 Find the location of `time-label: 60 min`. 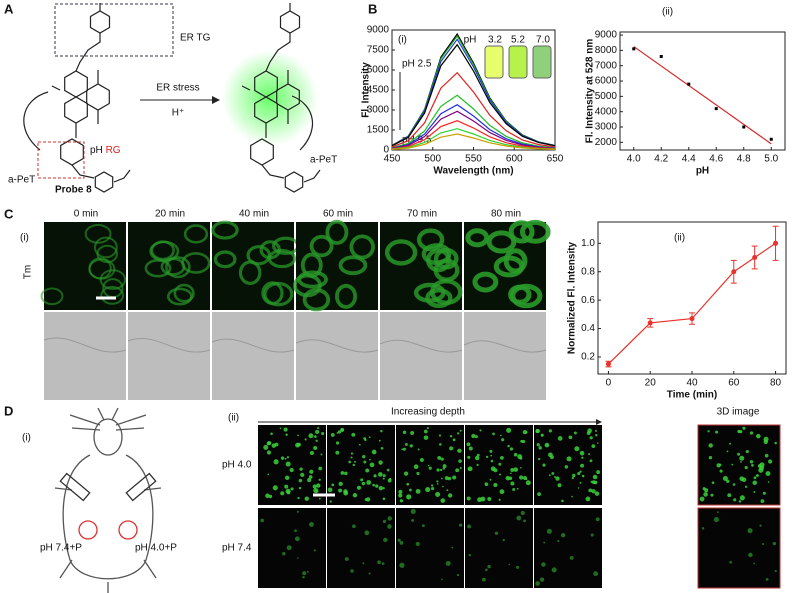

time-label: 60 min is located at coordinates (338, 214).